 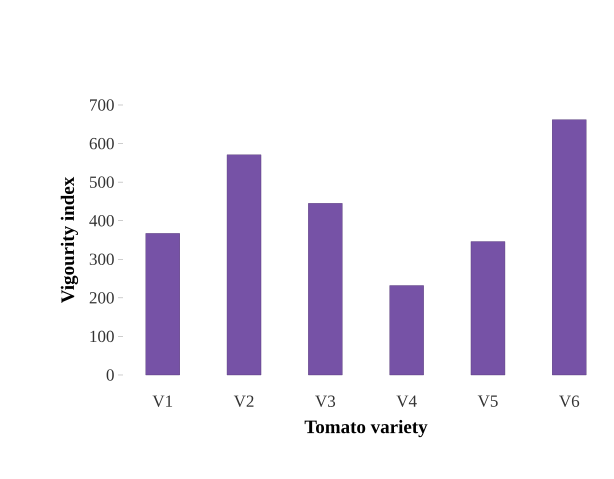 I want to click on x-tick-label: V5, so click(x=488, y=401).